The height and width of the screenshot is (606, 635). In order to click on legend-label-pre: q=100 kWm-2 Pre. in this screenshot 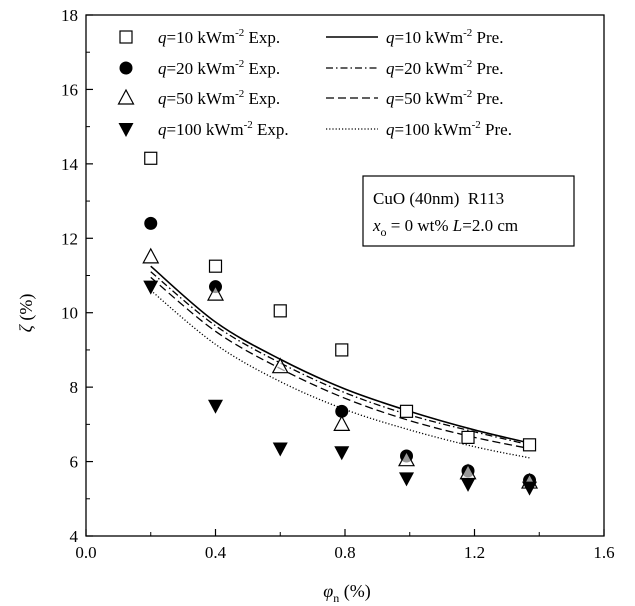, I will do `click(449, 129)`.